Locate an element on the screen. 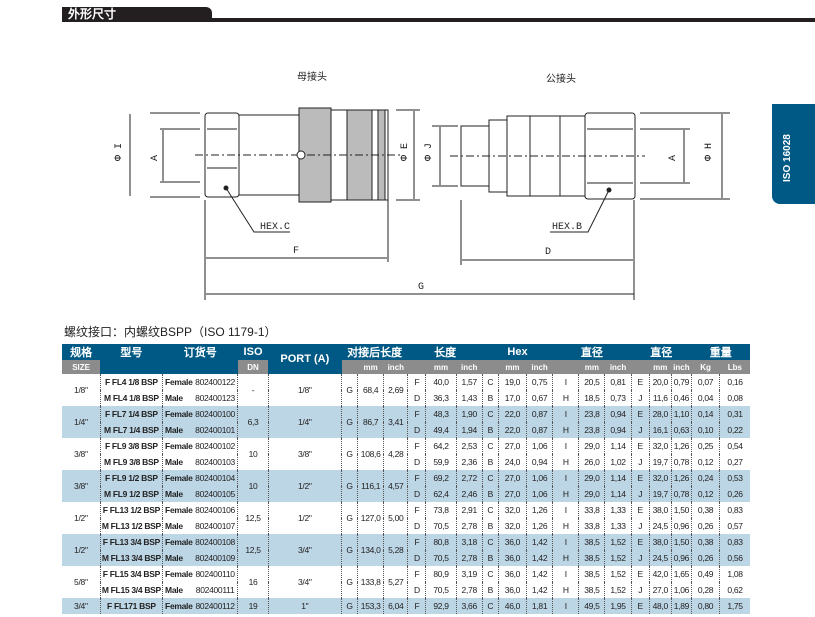  cell-weight-kg: 0,12 is located at coordinates (705, 462).